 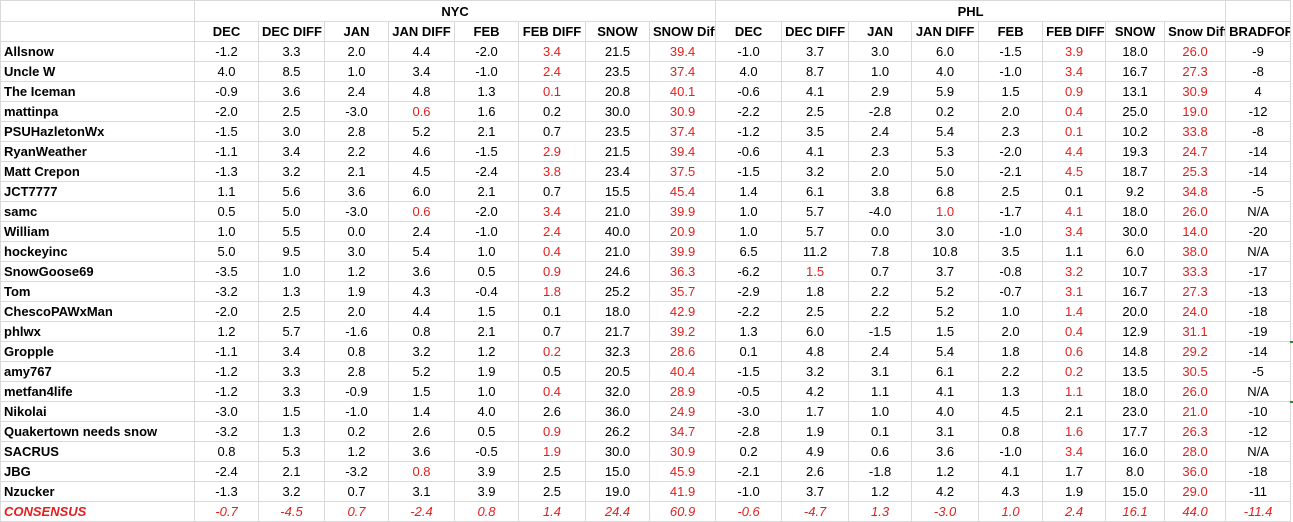 What do you see at coordinates (1074, 31) in the screenshot?
I see `column-header: FEB DIFF` at bounding box center [1074, 31].